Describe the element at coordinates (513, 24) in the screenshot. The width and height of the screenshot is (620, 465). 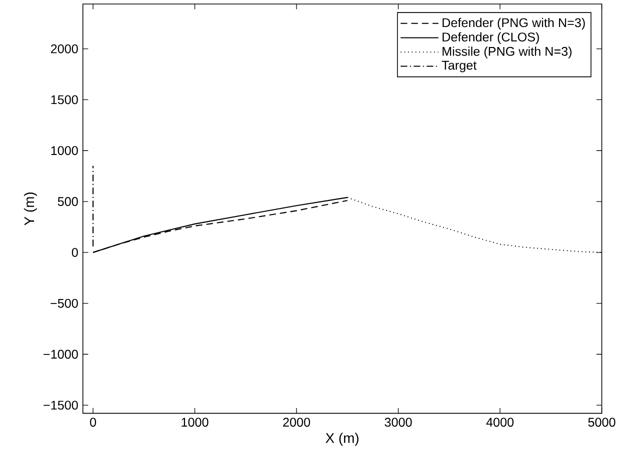
I see `legend-label: Defender (PNG with N=3)` at that location.